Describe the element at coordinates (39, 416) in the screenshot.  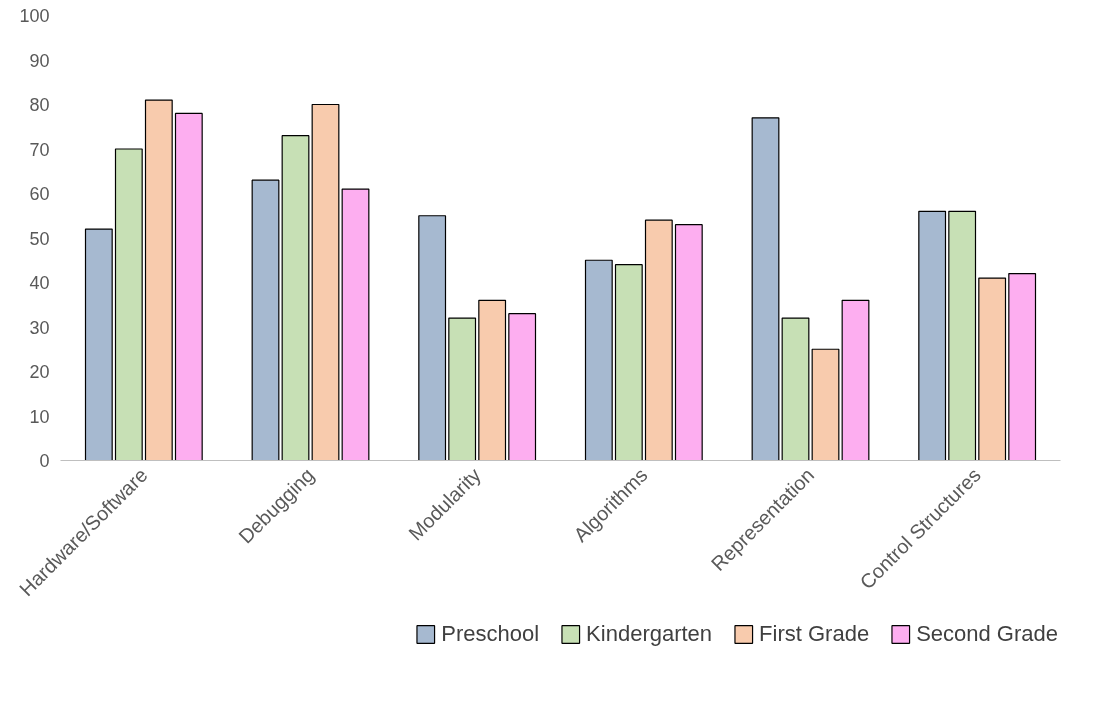
I see `y-tick-label: 10` at that location.